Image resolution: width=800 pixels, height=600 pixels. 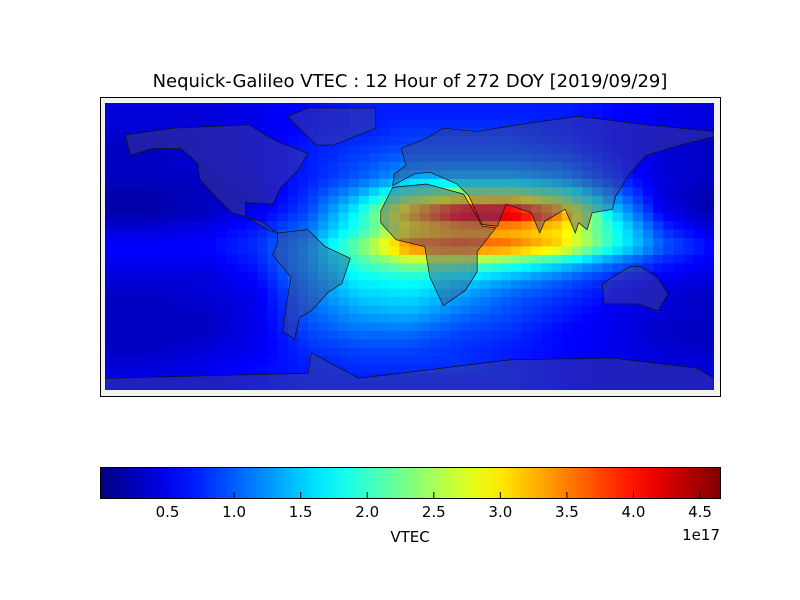 I want to click on continent-south-america, so click(x=311, y=285).